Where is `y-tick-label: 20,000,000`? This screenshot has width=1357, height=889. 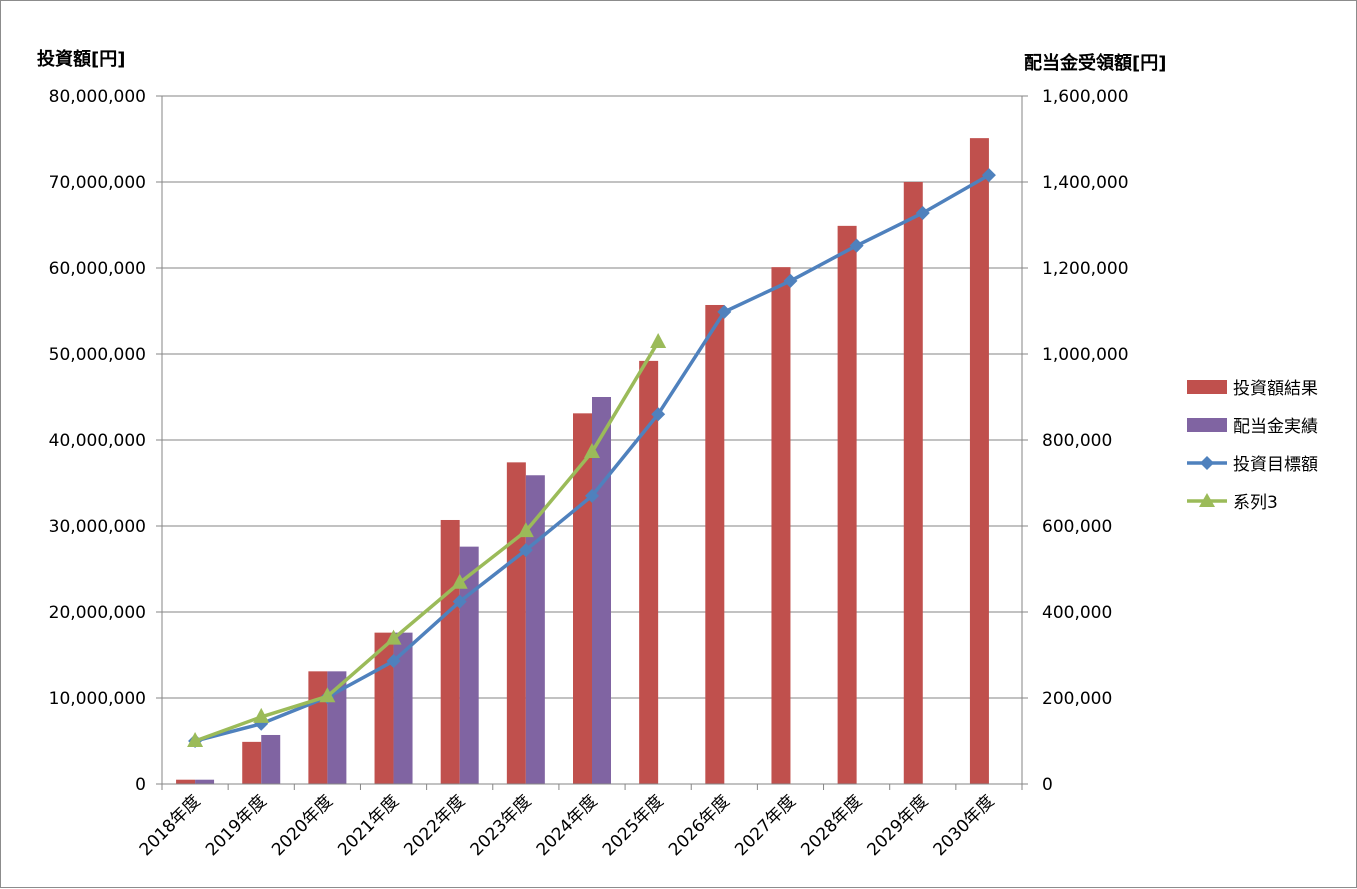 y-tick-label: 20,000,000 is located at coordinates (97, 613).